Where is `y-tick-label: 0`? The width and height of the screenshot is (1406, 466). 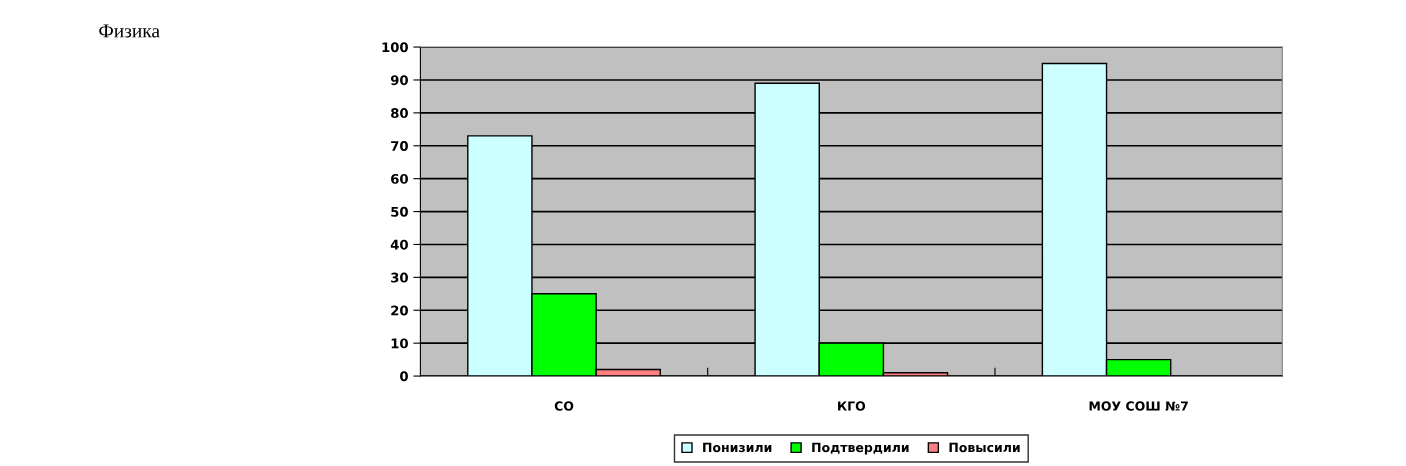
y-tick-label: 0 is located at coordinates (404, 376).